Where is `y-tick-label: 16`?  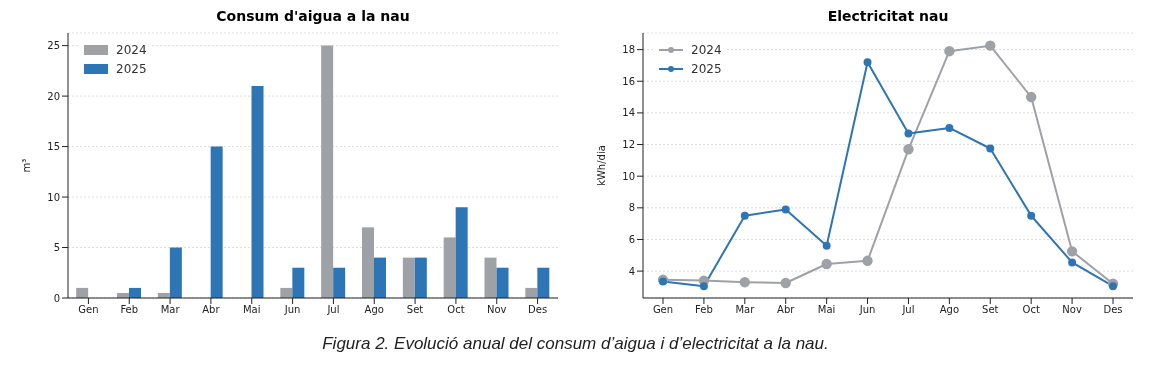
y-tick-label: 16 is located at coordinates (628, 81).